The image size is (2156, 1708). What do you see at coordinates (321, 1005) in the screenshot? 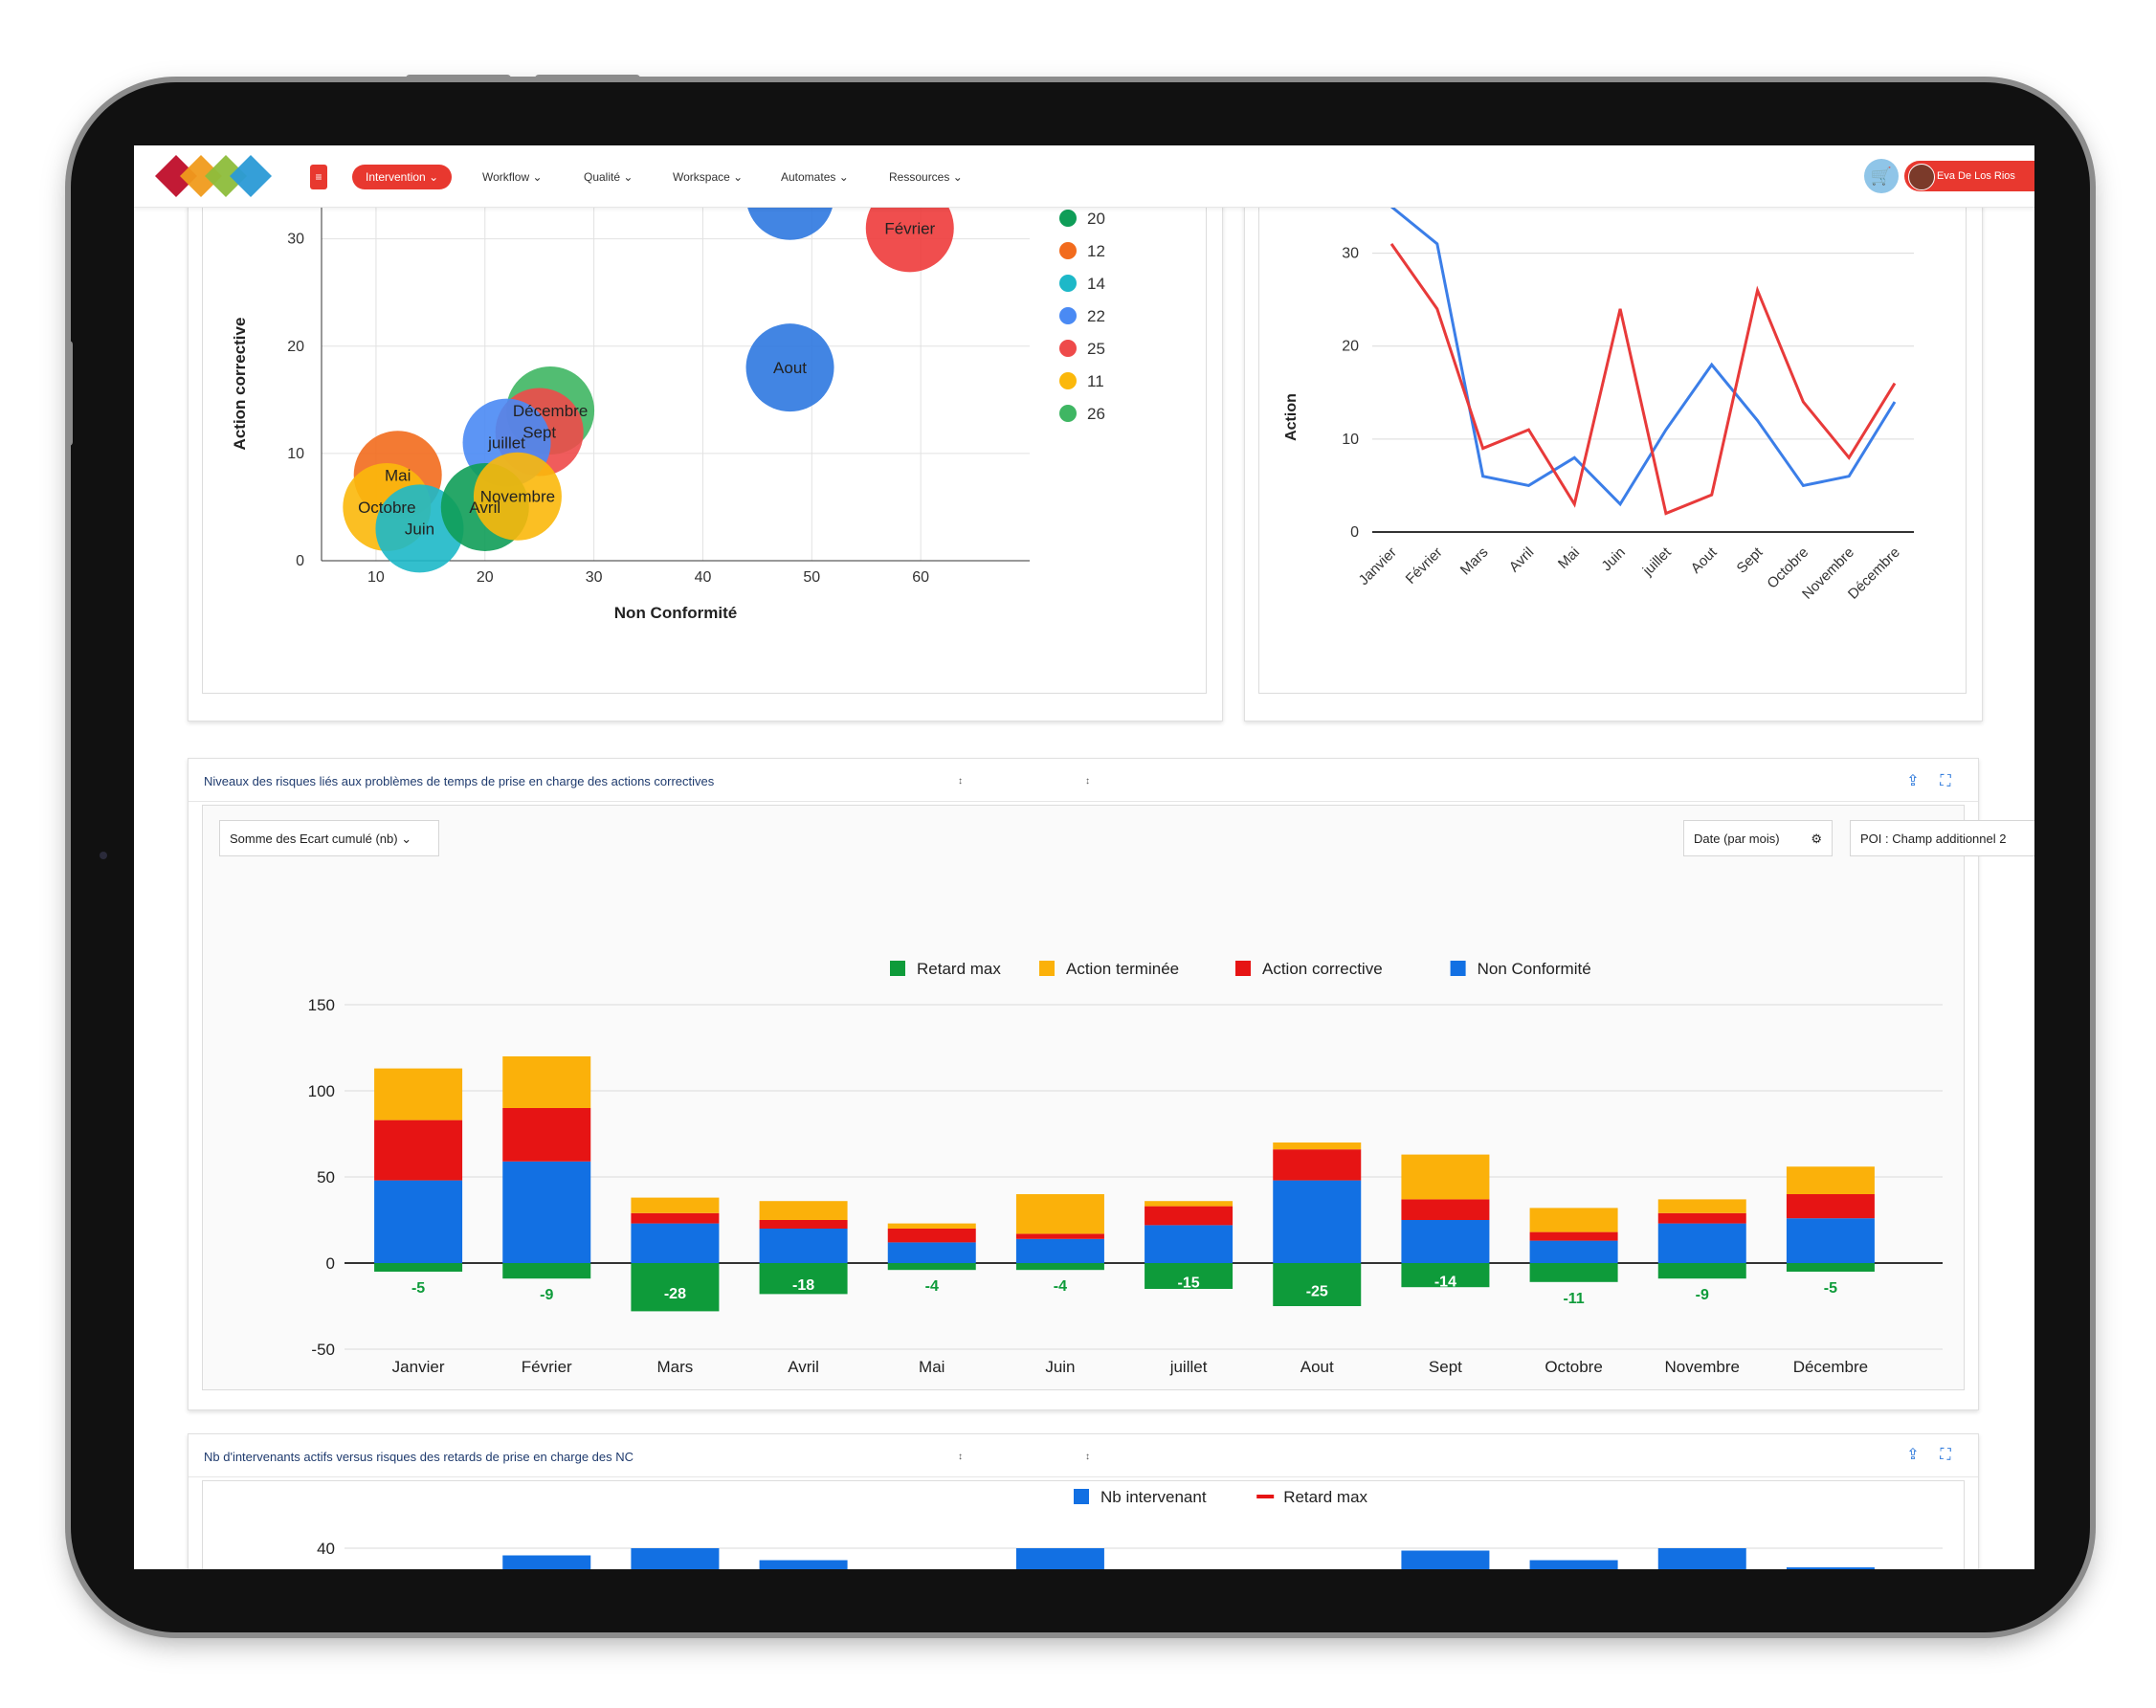
I see `y-tick-label: 150` at bounding box center [321, 1005].